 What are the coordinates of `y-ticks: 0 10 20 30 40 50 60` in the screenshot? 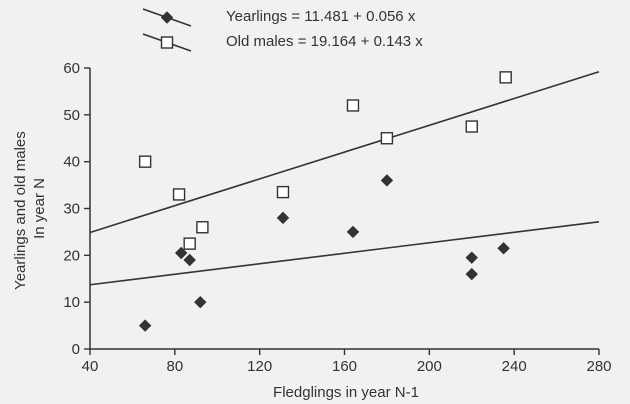 It's located at (76, 209).